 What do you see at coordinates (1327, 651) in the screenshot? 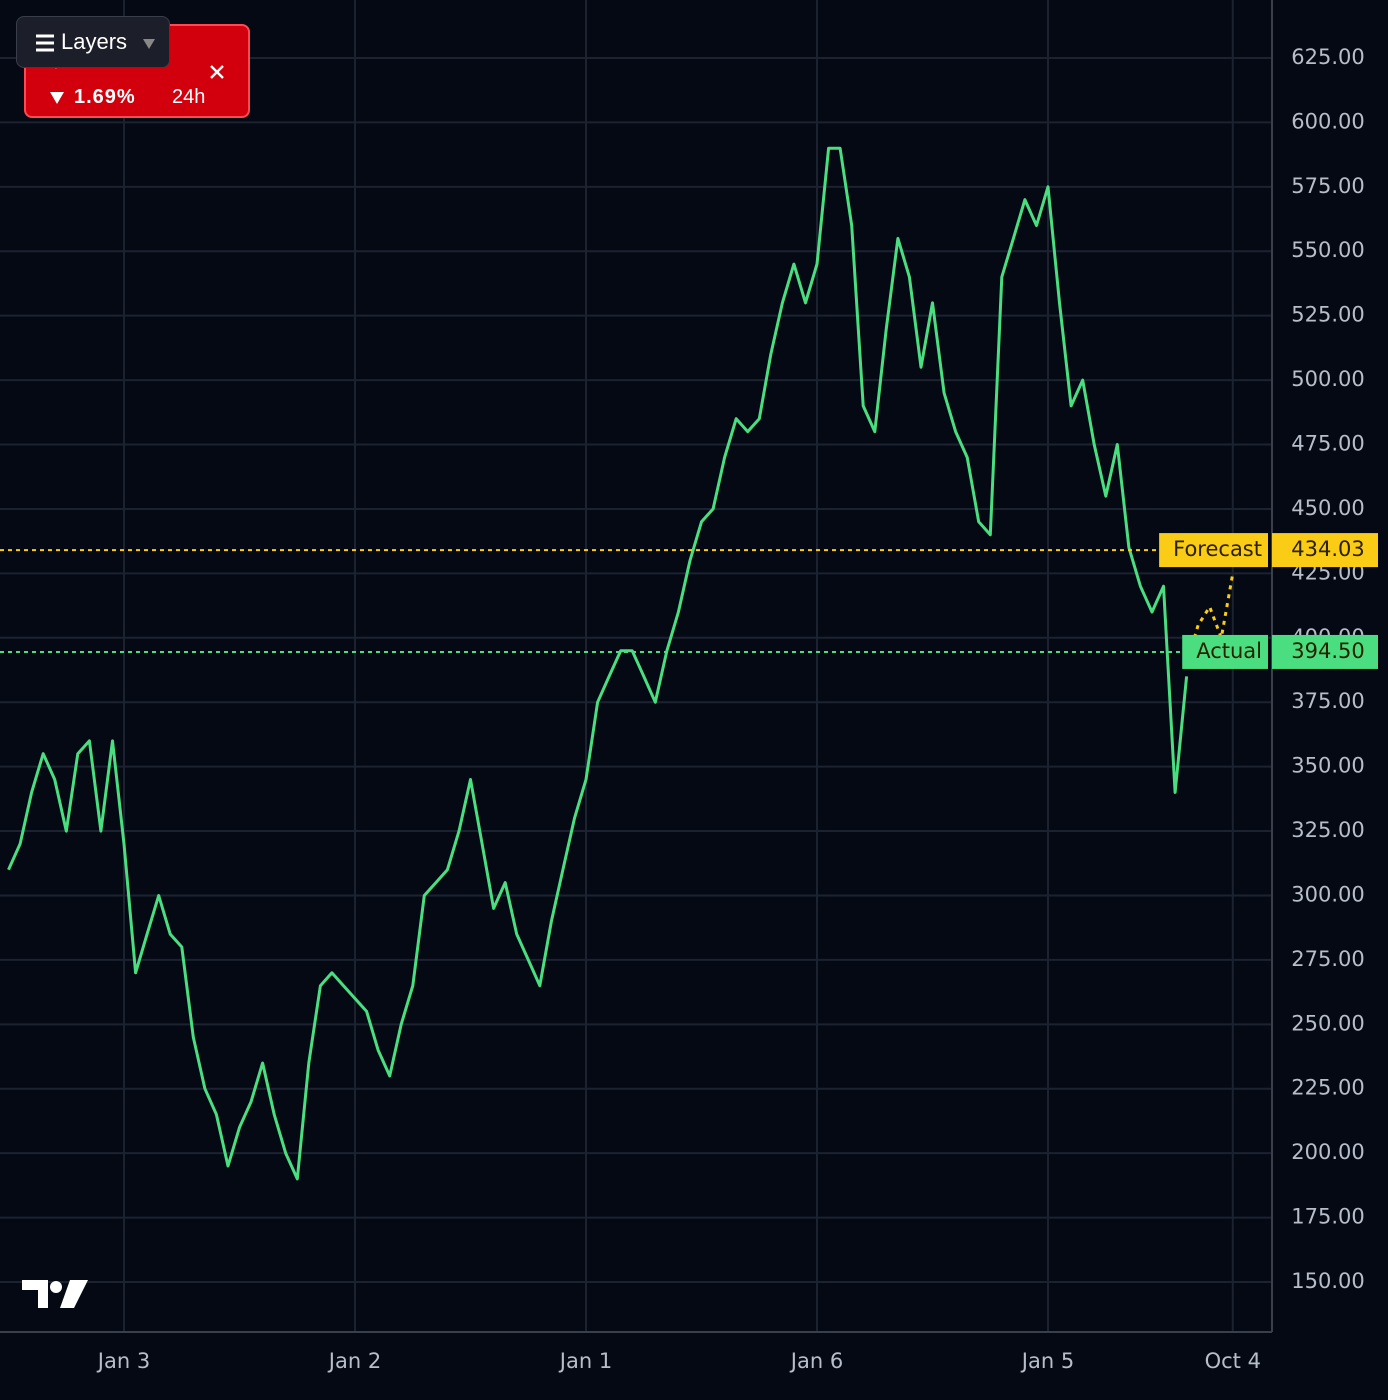
I see `price-level-value: 394.50` at bounding box center [1327, 651].